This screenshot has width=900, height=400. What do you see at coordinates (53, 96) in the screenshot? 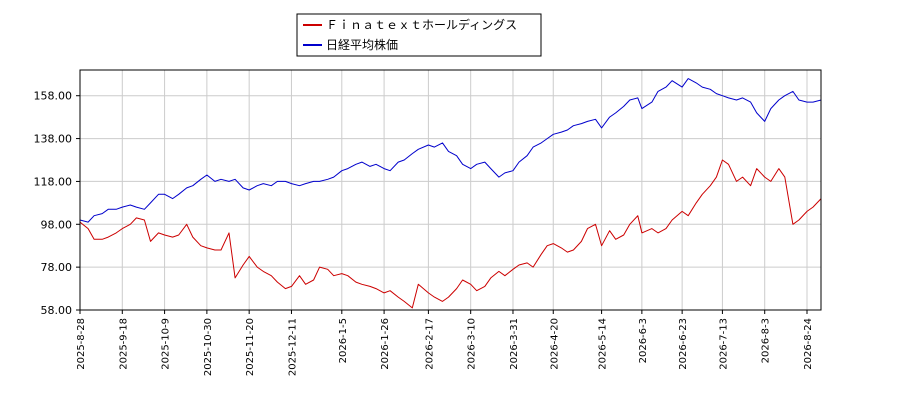
I see `y-tick-label: 158.00` at bounding box center [53, 96].